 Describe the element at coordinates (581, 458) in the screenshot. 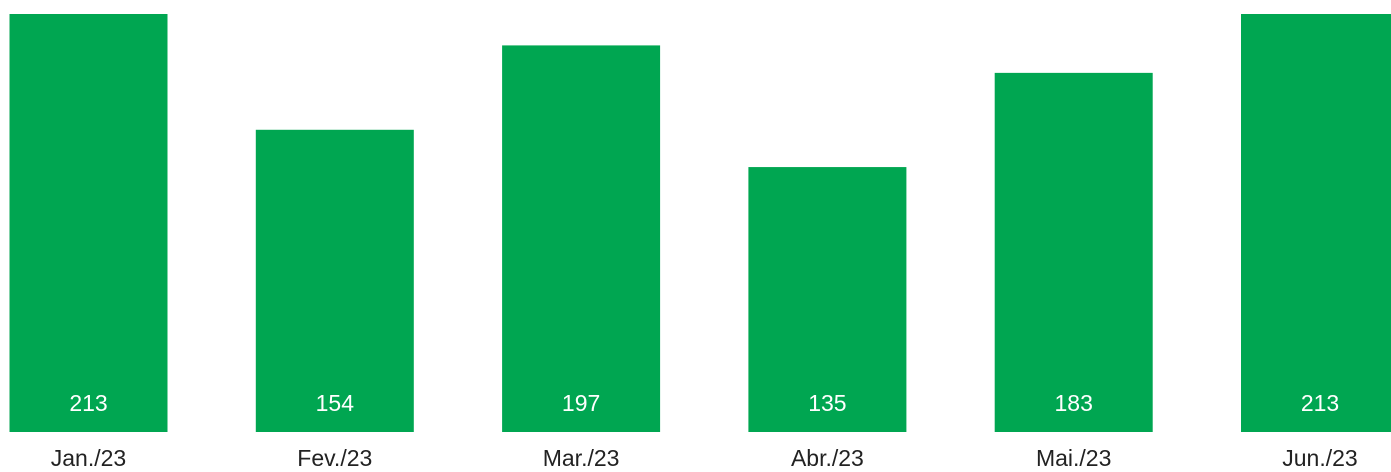

I see `x-tick-label: Mar./23` at that location.